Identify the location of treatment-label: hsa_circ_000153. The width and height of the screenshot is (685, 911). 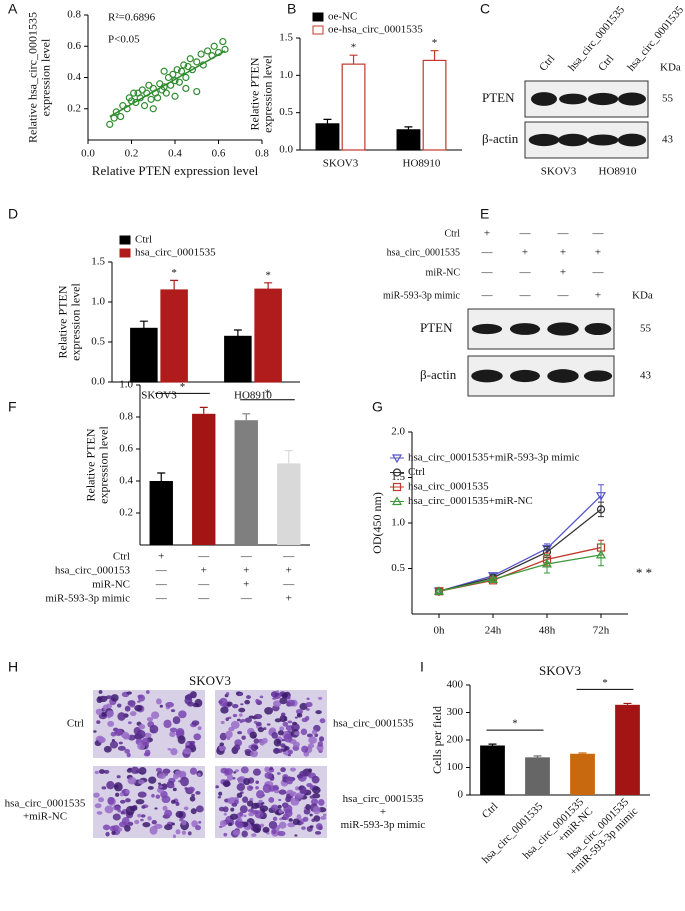
(93, 571).